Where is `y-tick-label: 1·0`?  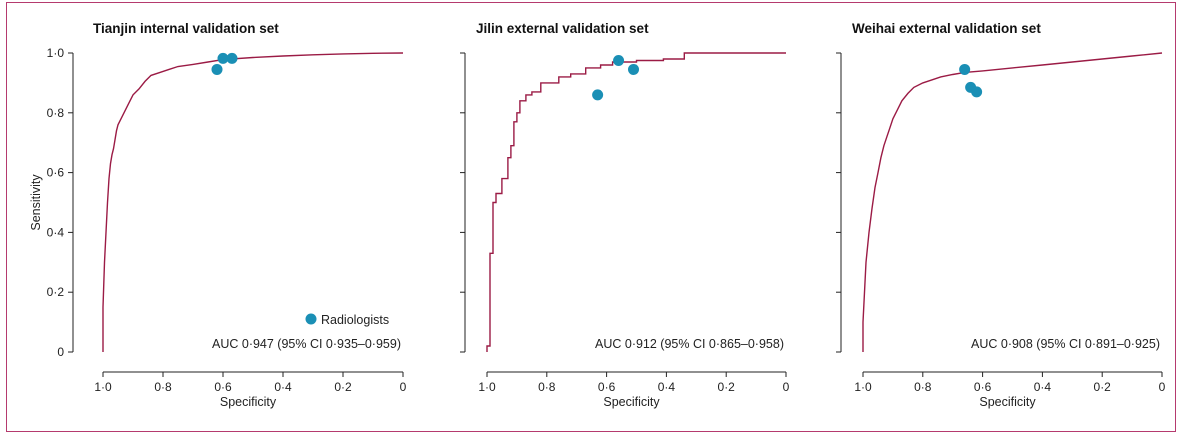
y-tick-label: 1·0 is located at coordinates (56, 53).